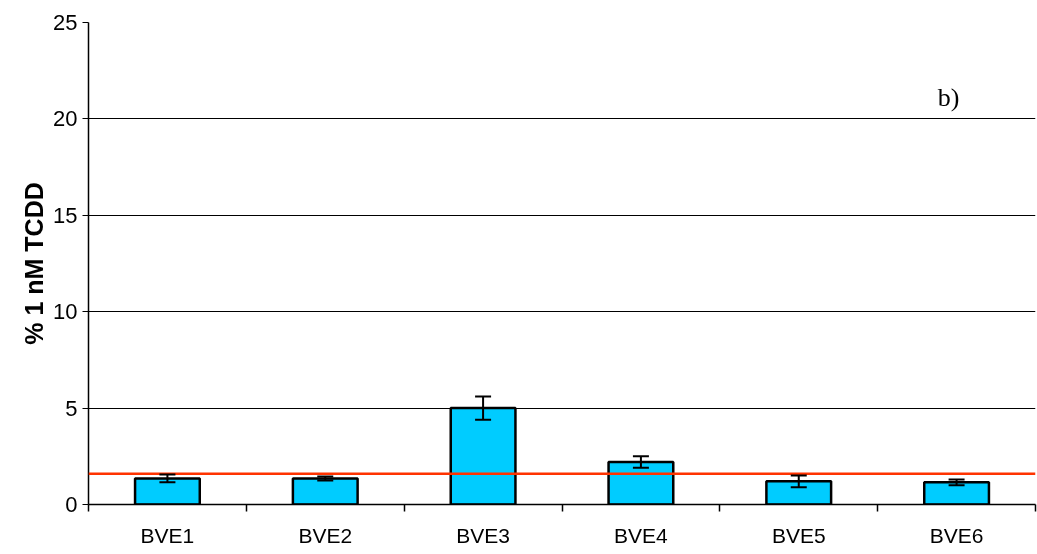  Describe the element at coordinates (325, 535) in the screenshot. I see `x-tick-label: BVE2` at that location.